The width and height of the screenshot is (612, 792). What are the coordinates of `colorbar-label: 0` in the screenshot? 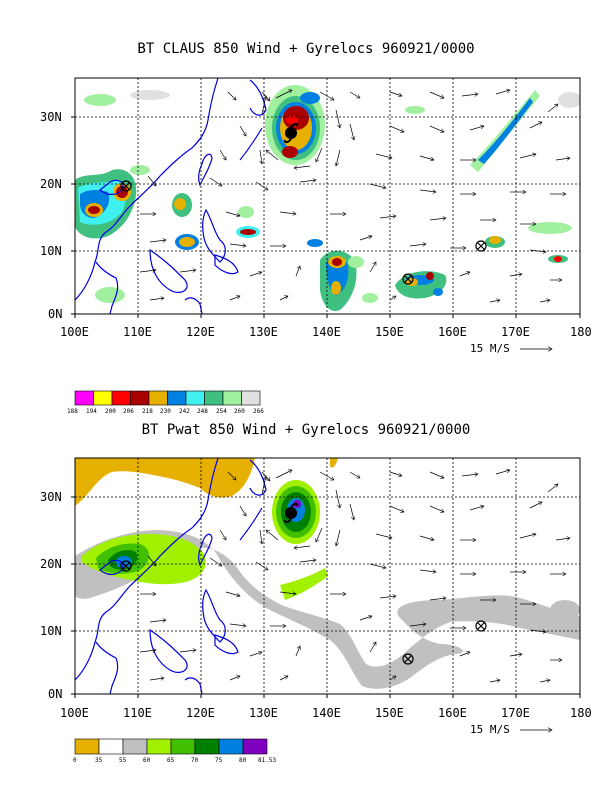 It's located at (75, 760).